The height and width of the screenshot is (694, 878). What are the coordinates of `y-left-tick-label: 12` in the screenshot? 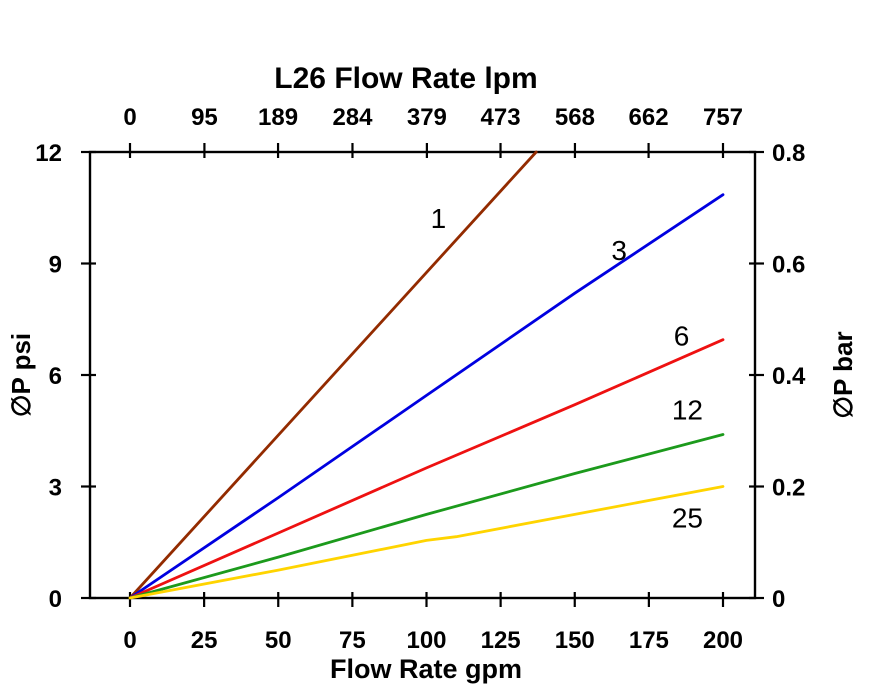 It's located at (48, 153).